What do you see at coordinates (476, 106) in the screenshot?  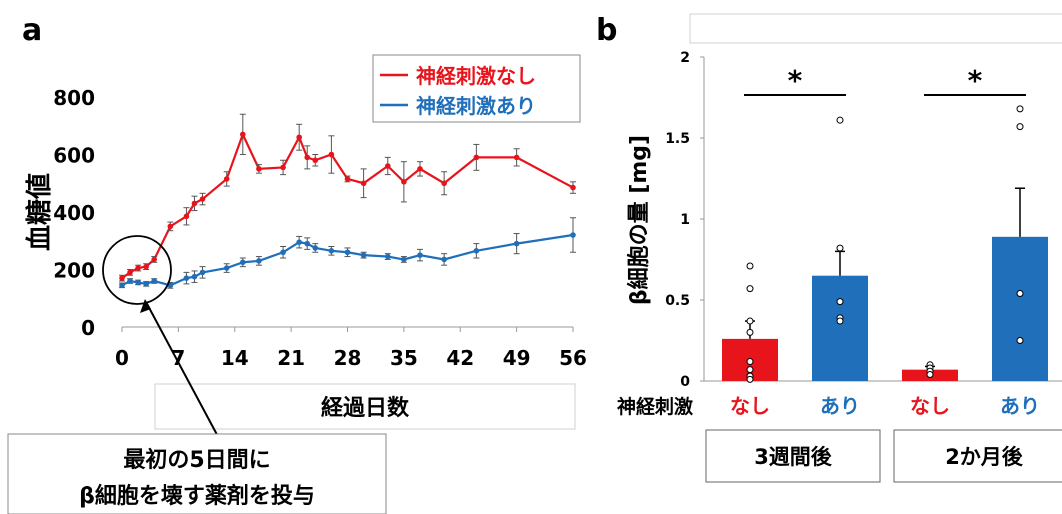 I see `legend-label-stim: 神経刺激あり` at bounding box center [476, 106].